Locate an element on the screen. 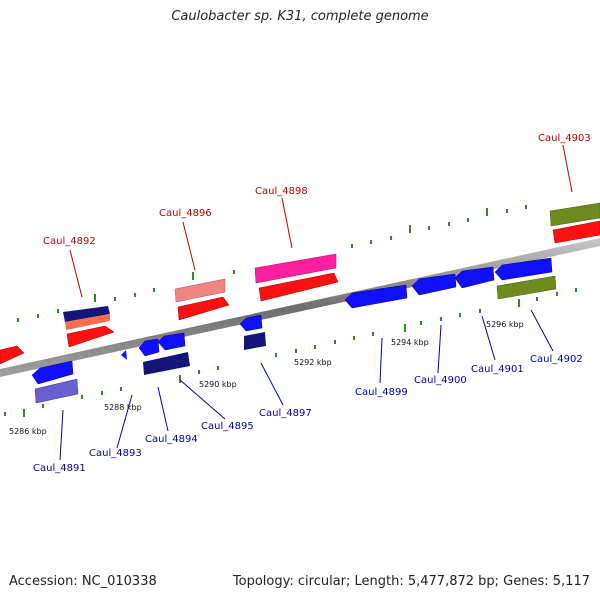 The image size is (600, 600). gene-label-caul-4897: Caul_4897 is located at coordinates (285, 413).